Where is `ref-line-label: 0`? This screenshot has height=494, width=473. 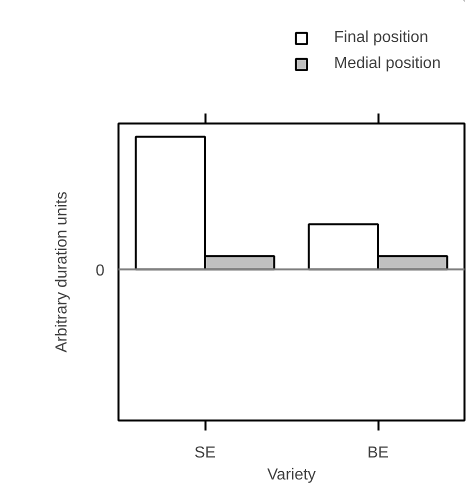
ref-line-label: 0 is located at coordinates (100, 271).